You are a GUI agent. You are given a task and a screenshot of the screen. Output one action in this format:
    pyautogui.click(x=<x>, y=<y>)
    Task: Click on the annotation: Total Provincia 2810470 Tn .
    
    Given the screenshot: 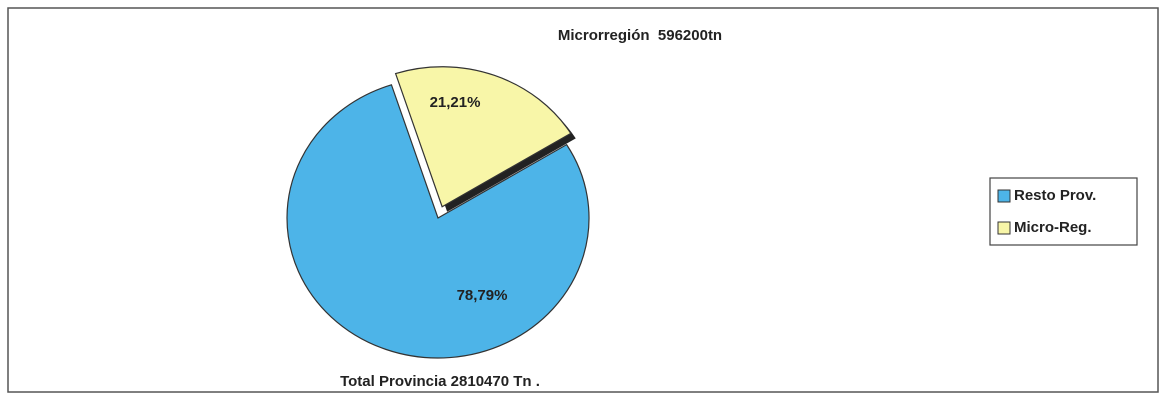 What is the action you would take?
    pyautogui.click(x=440, y=381)
    